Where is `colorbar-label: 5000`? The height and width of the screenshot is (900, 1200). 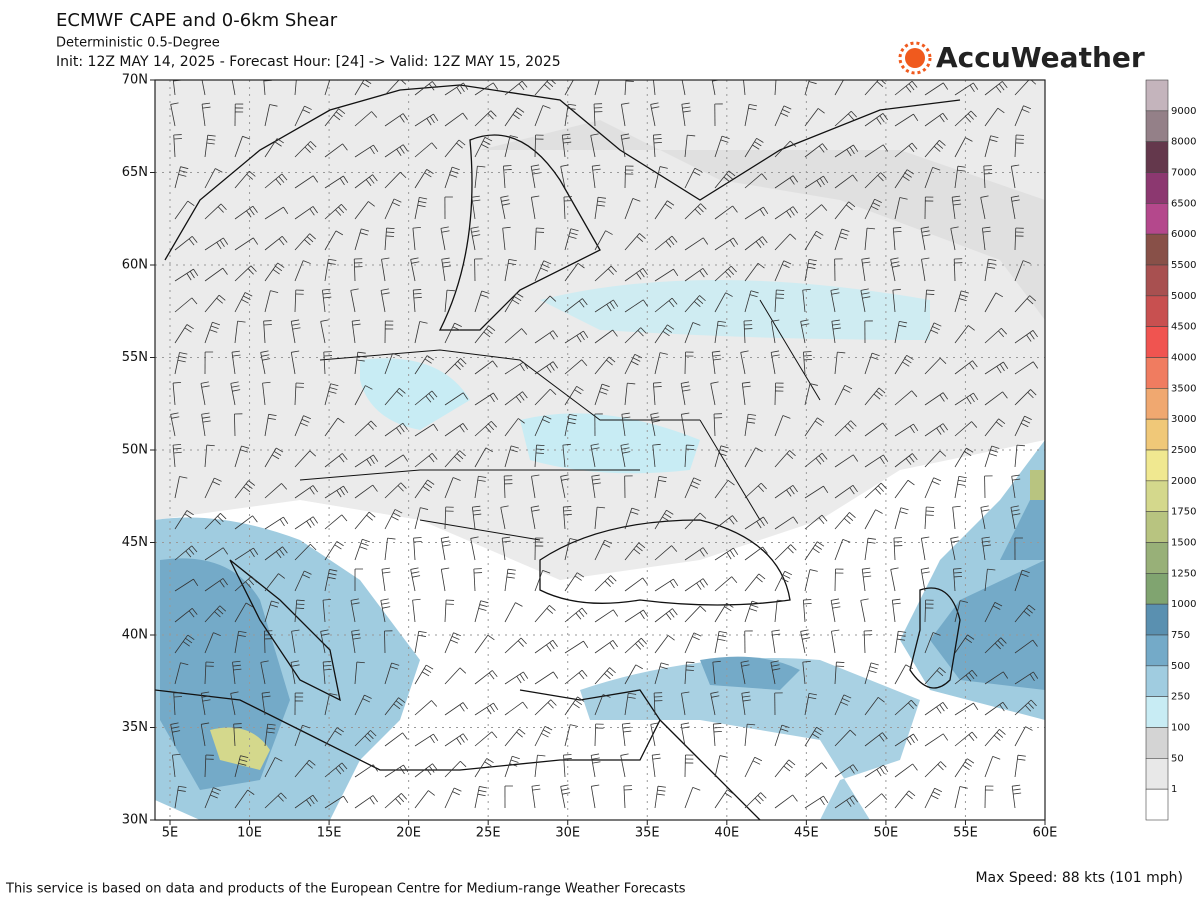
colorbar-label: 5000 is located at coordinates (1183, 296).